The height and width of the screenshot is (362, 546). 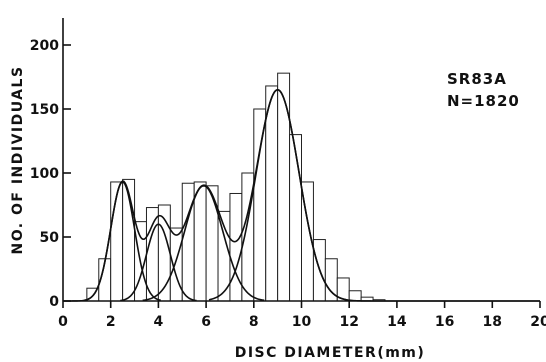 What do you see at coordinates (444, 322) in the screenshot?
I see `x-tick-label: 16` at bounding box center [444, 322].